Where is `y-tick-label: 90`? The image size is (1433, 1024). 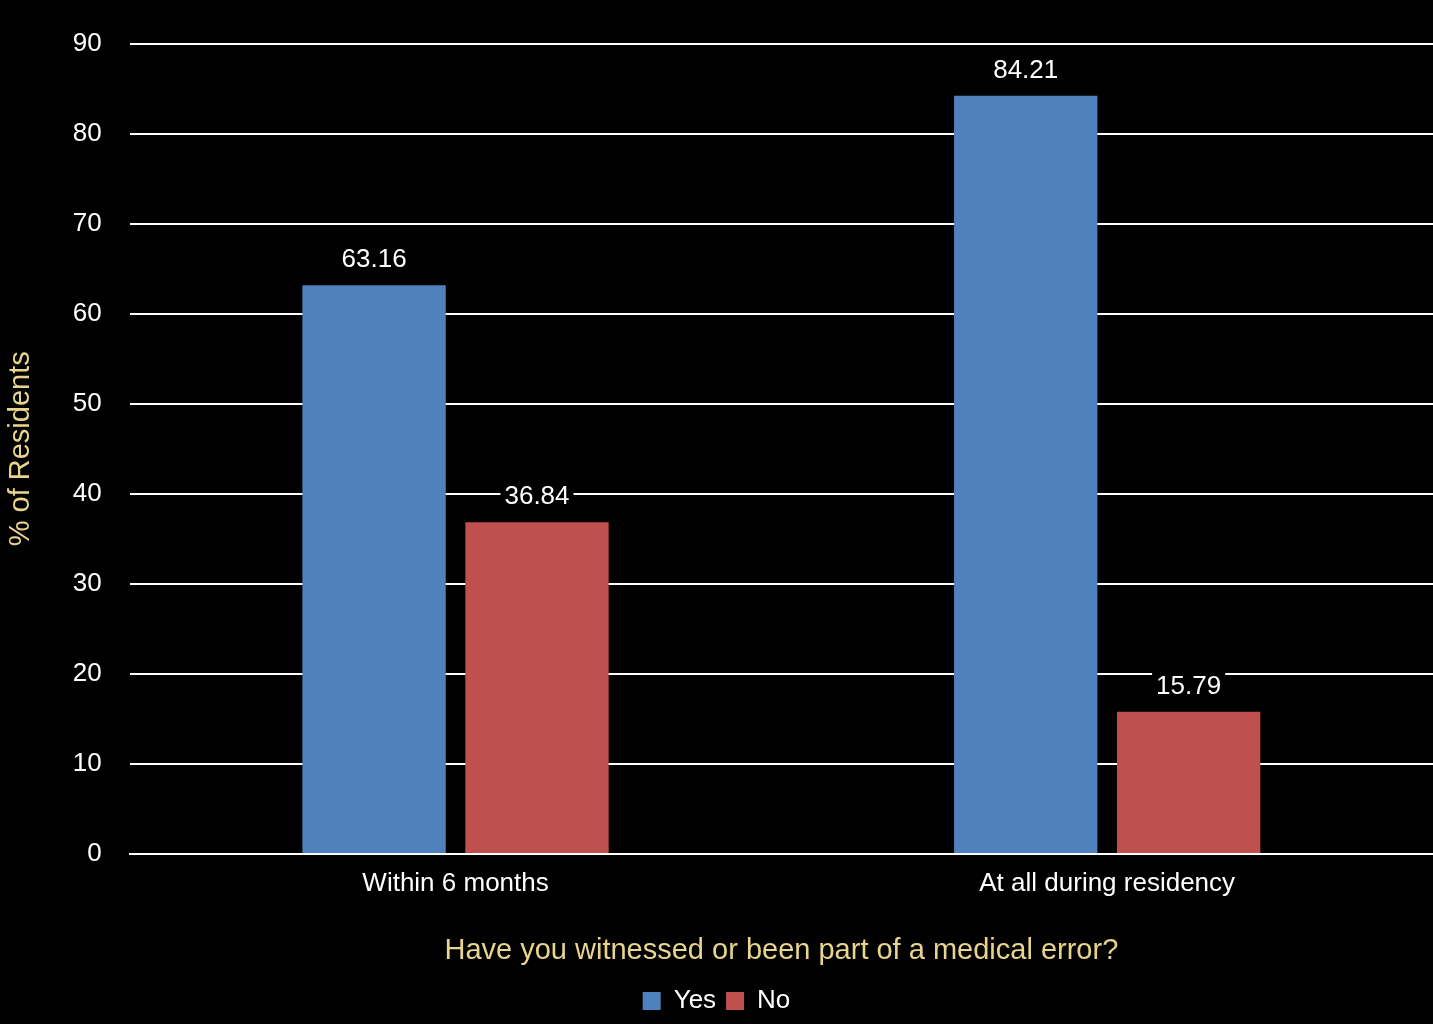 y-tick-label: 90 is located at coordinates (87, 41).